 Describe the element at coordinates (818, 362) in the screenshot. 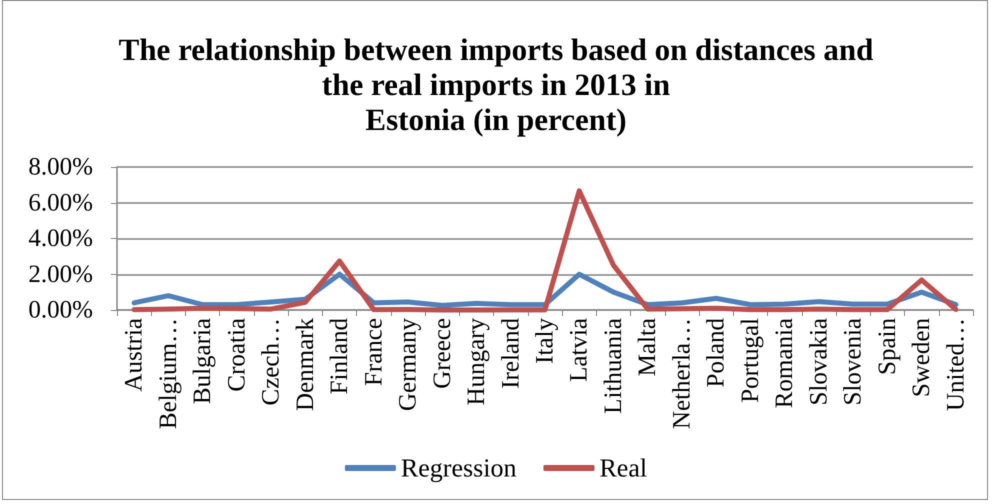

I see `x-tick-label: Slovakia` at that location.